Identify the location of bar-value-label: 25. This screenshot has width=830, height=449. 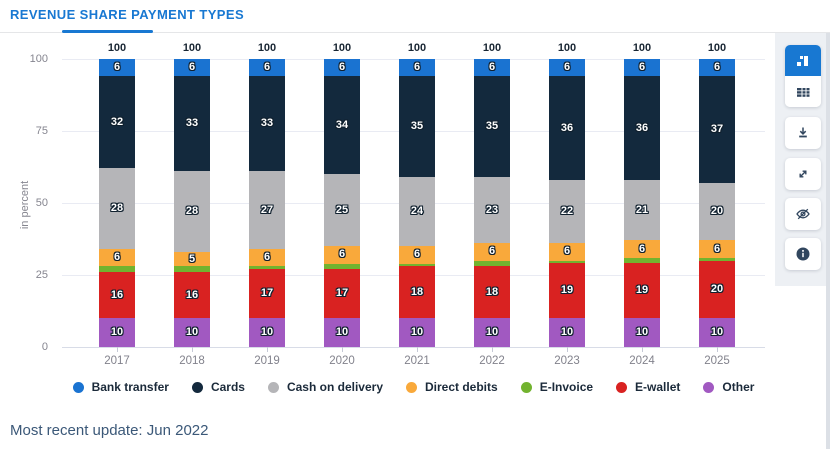
(342, 209).